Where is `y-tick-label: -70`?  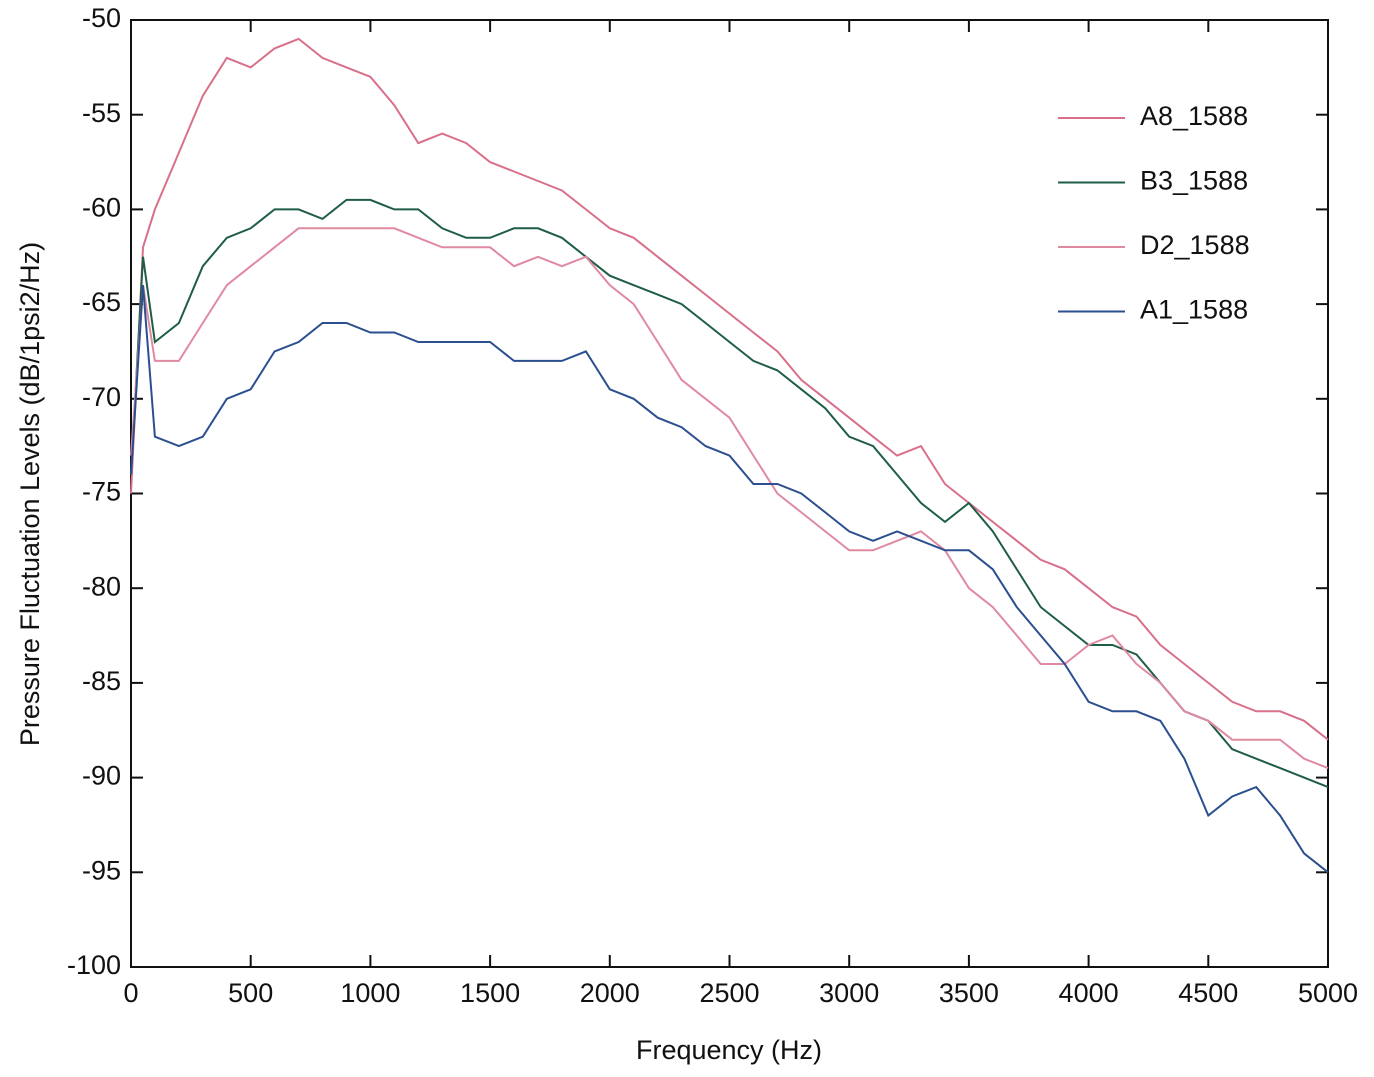 y-tick-label: -70 is located at coordinates (101, 397).